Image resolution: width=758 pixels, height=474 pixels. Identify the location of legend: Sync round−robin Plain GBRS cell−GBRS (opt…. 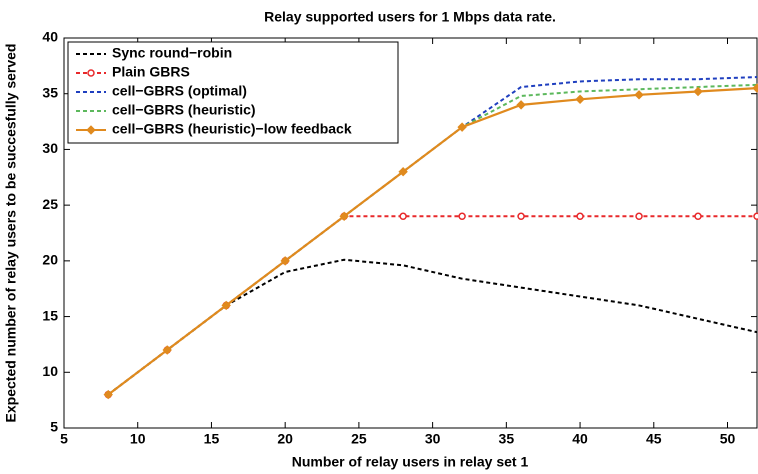
(233, 92).